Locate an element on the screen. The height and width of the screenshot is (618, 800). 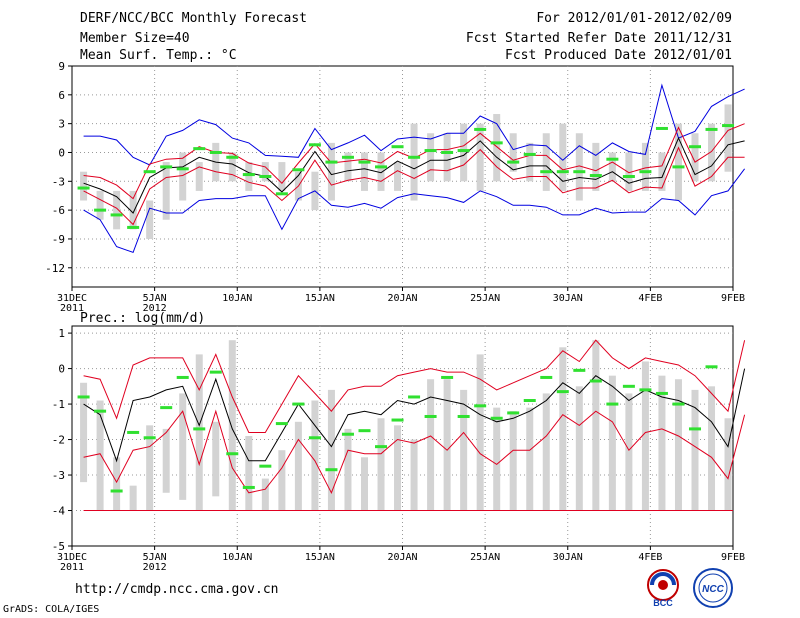
bcc-logo-text: BCC is located at coordinates (663, 603).